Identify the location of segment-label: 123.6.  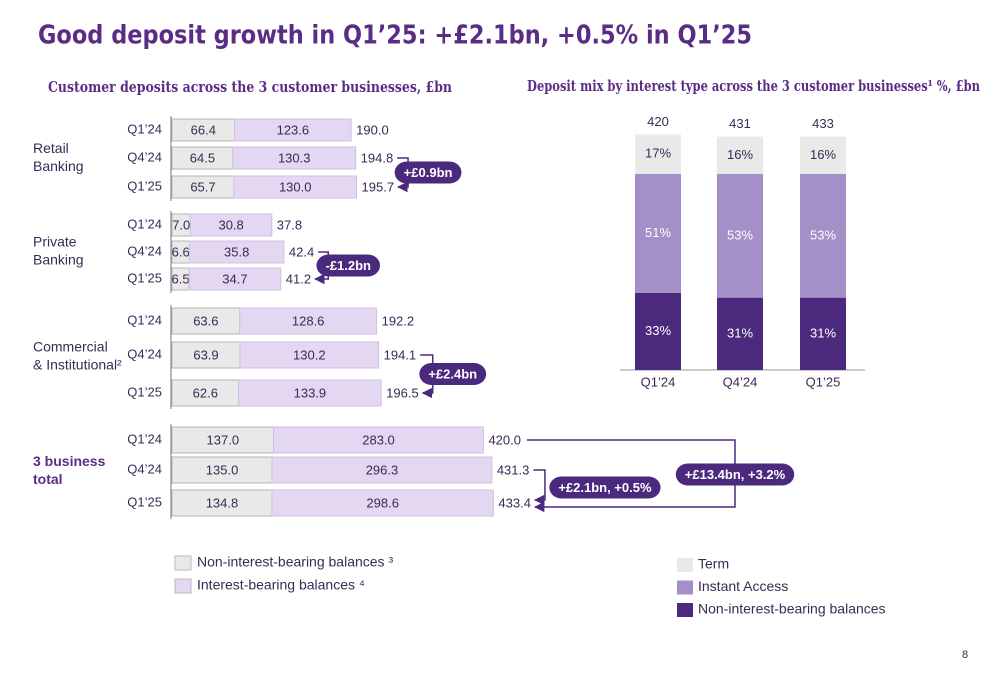
(293, 129).